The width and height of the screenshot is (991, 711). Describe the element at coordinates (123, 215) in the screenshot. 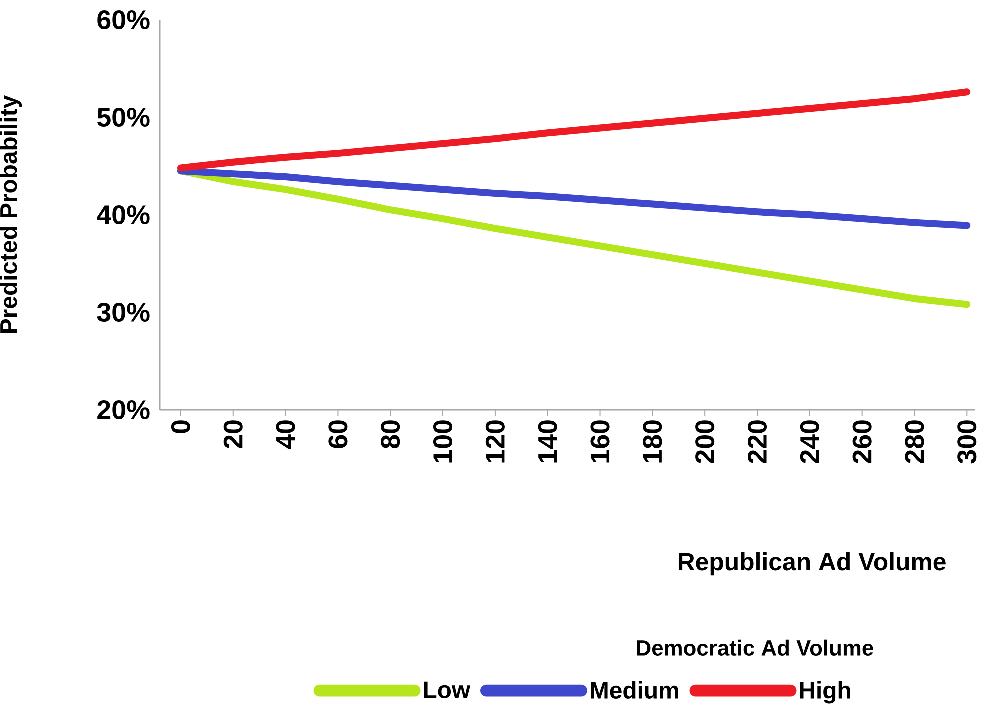

I see `y-tick-label: 40%` at that location.